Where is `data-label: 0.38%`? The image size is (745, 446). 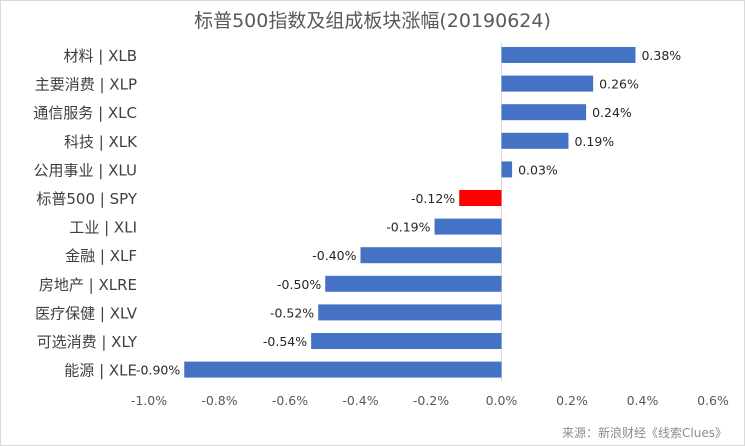 data-label: 0.38% is located at coordinates (661, 55).